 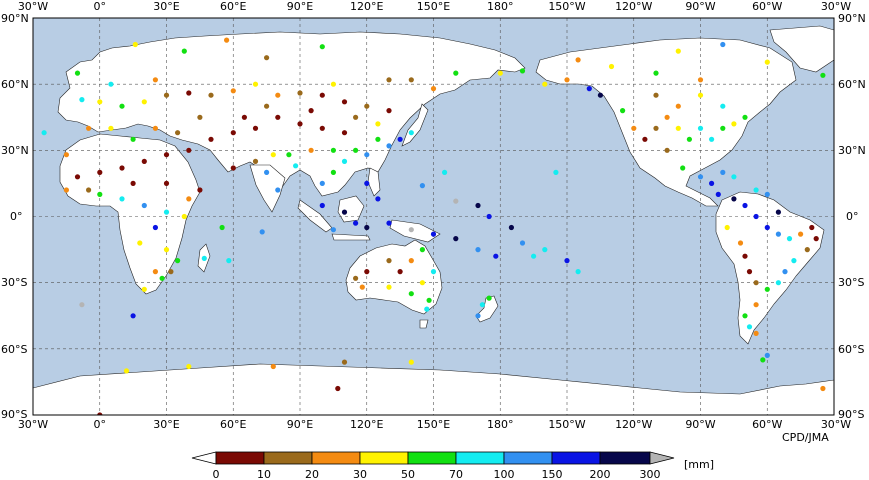 What do you see at coordinates (851, 282) in the screenshot?
I see `lat-label: 30°S` at bounding box center [851, 282].